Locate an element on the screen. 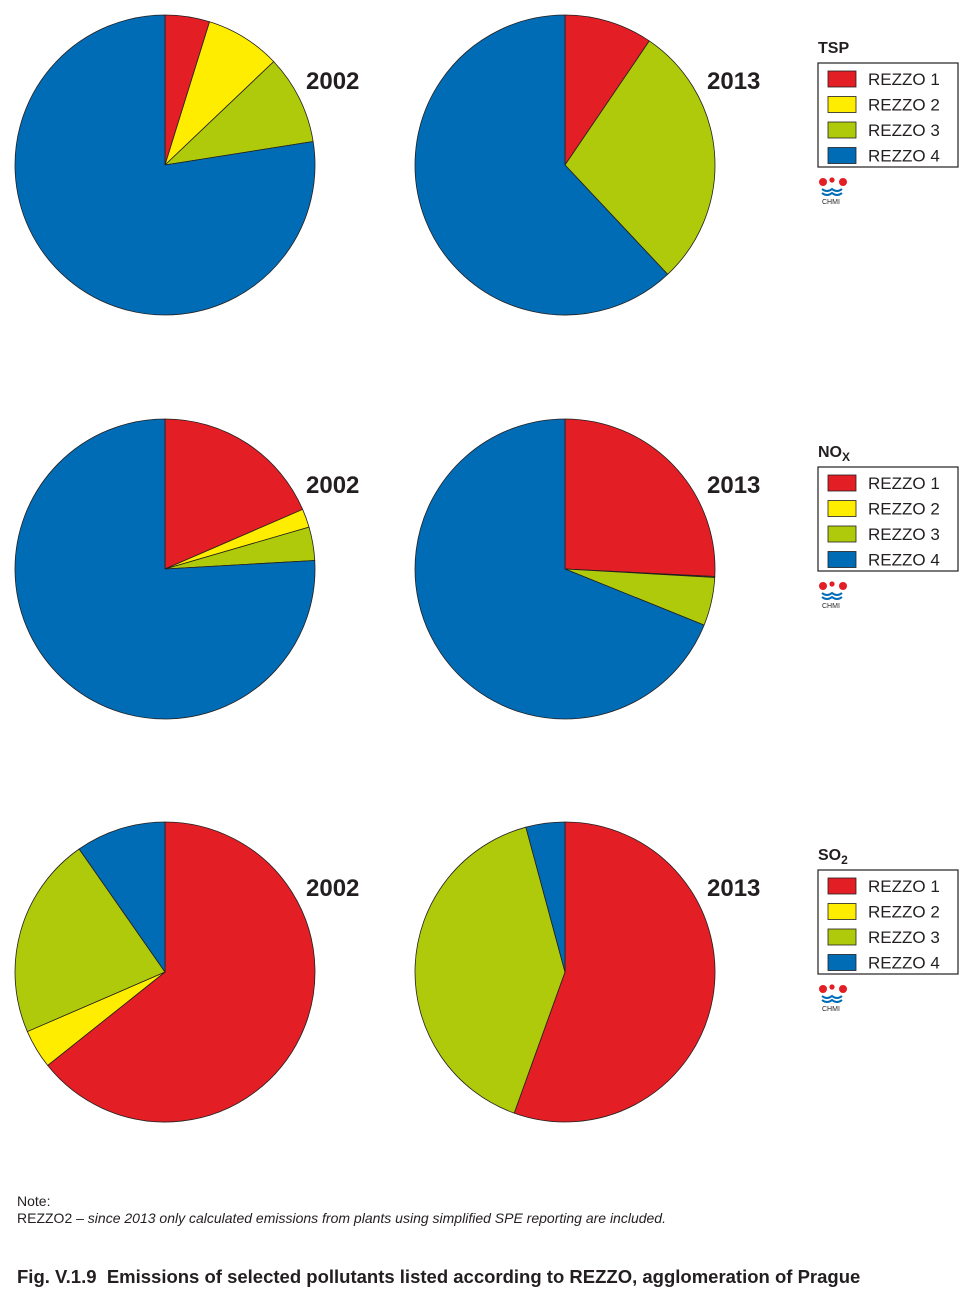  legend-label-so2-rezzo-3: REZZO 3 is located at coordinates (904, 937).